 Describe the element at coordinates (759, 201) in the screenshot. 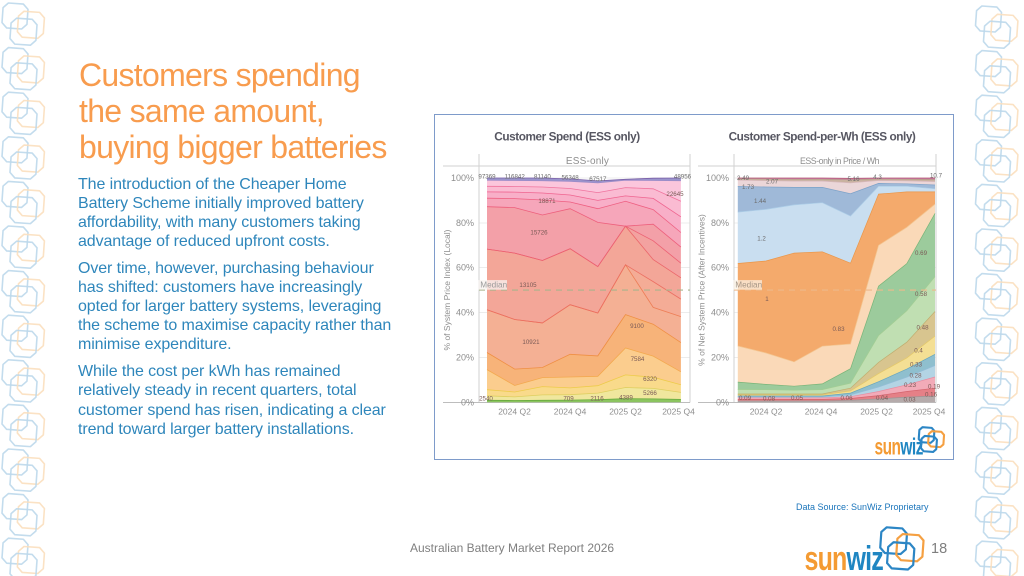

I see `svg-text: 1.44` at that location.